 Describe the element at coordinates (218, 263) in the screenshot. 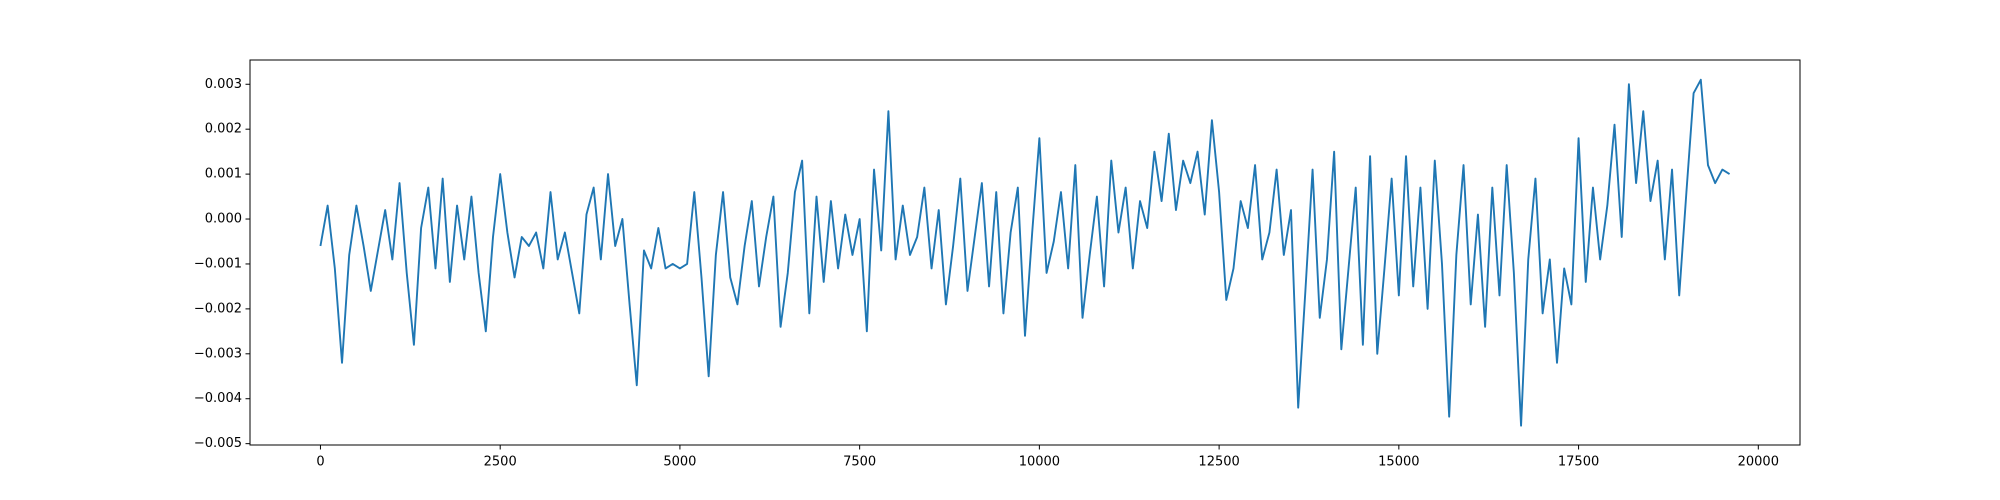

I see `y-tick-label: −0.001` at that location.